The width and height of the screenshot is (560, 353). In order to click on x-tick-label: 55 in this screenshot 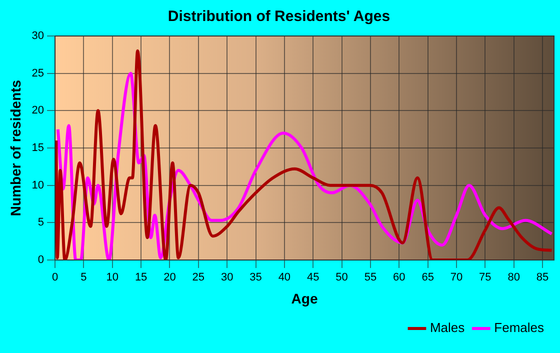, I will do `click(370, 278)`.